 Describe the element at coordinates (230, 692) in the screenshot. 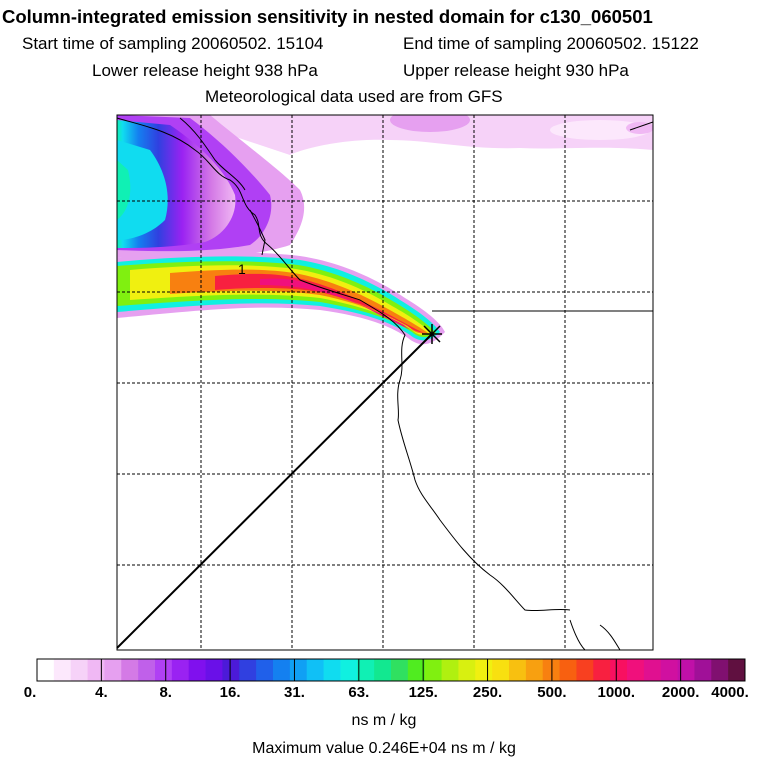

I see `colorbar-tick-label: 16.` at that location.